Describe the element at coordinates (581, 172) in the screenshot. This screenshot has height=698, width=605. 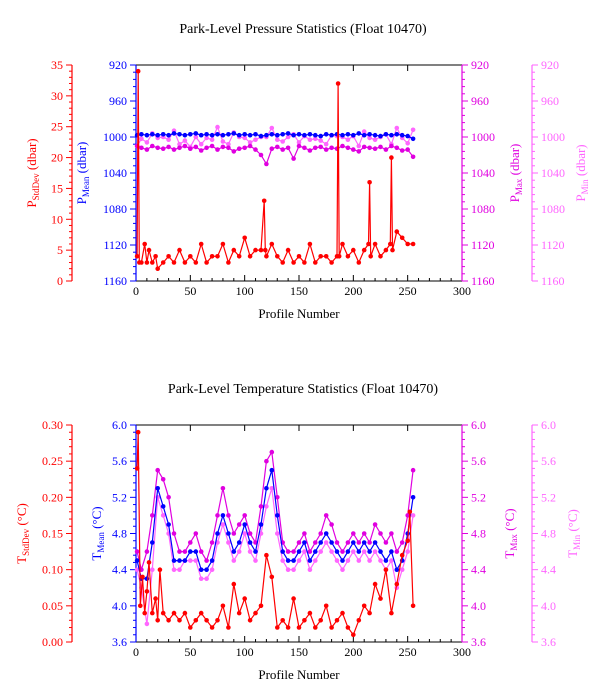
I see `y-axis-label: PMin (dbar)` at that location.